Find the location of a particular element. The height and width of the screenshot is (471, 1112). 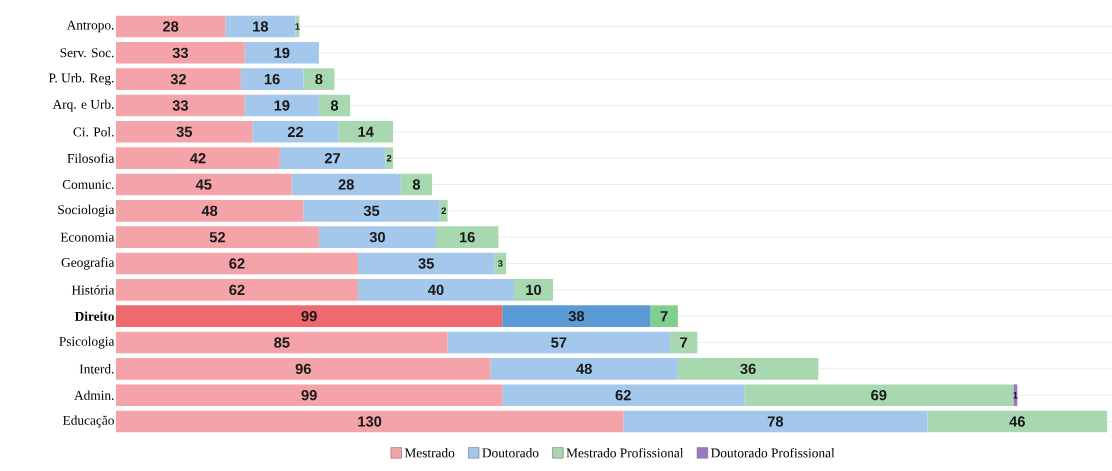

data-label: 22 is located at coordinates (295, 132).